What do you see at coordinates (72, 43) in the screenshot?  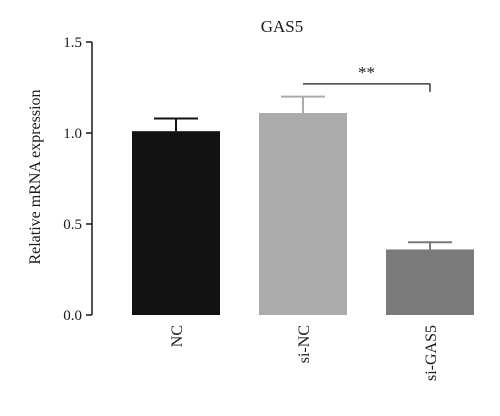 I see `y-tick-label: 1.5` at bounding box center [72, 43].